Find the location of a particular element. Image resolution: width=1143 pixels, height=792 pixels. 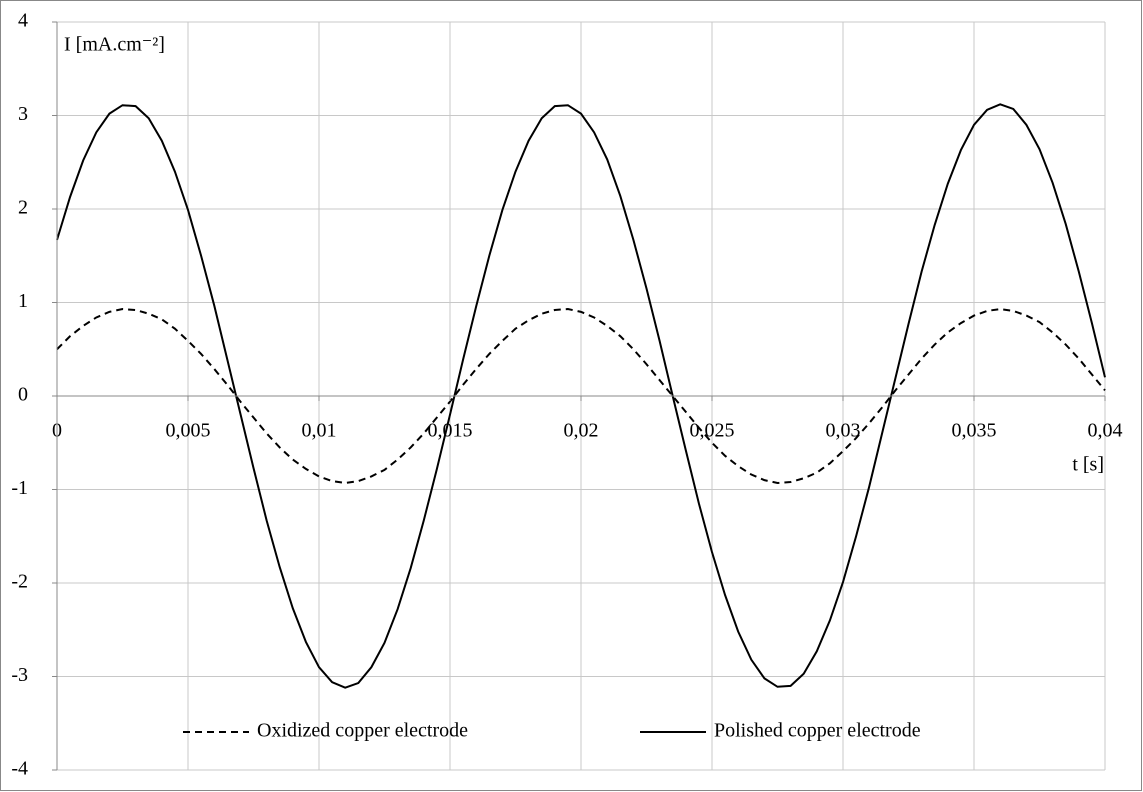

x-tick-label: 0,015 is located at coordinates (450, 431).